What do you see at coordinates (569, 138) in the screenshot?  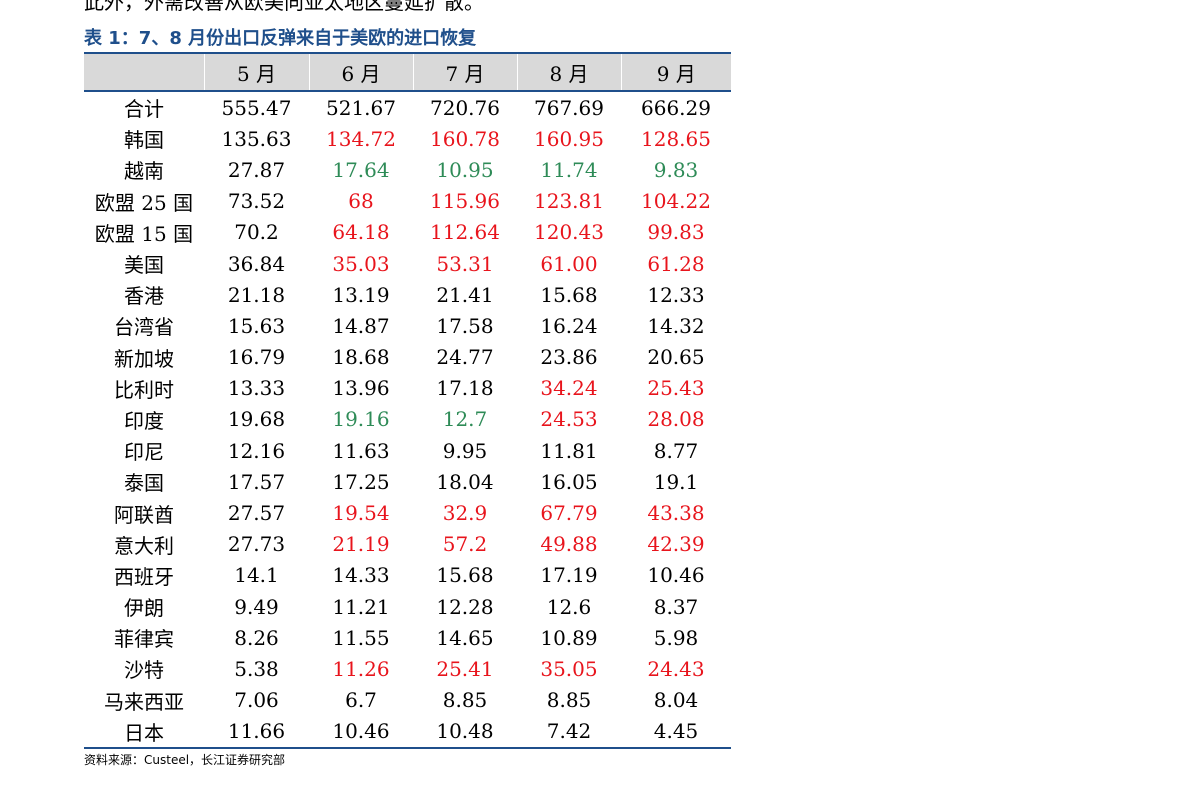 I see `value-cell: 160.95` at bounding box center [569, 138].